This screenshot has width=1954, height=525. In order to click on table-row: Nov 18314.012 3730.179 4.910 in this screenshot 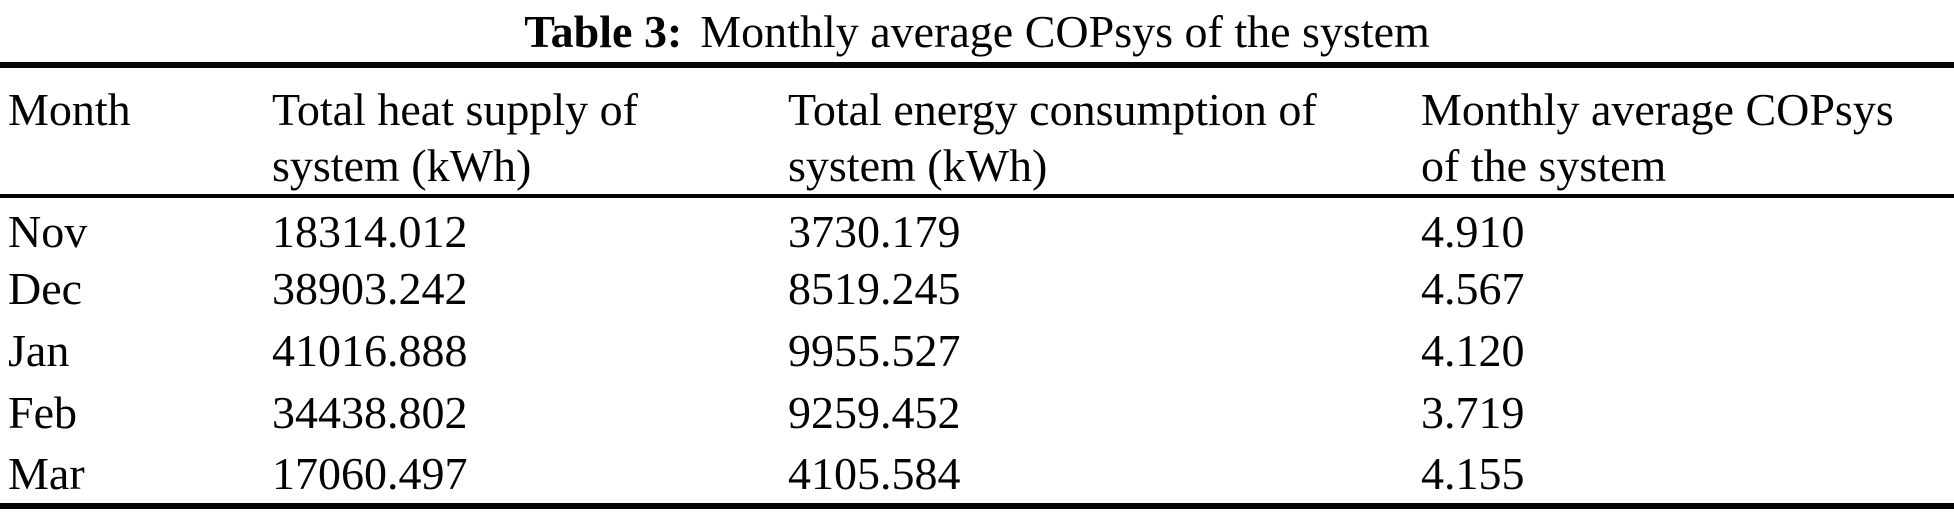, I will do `click(977, 227)`.